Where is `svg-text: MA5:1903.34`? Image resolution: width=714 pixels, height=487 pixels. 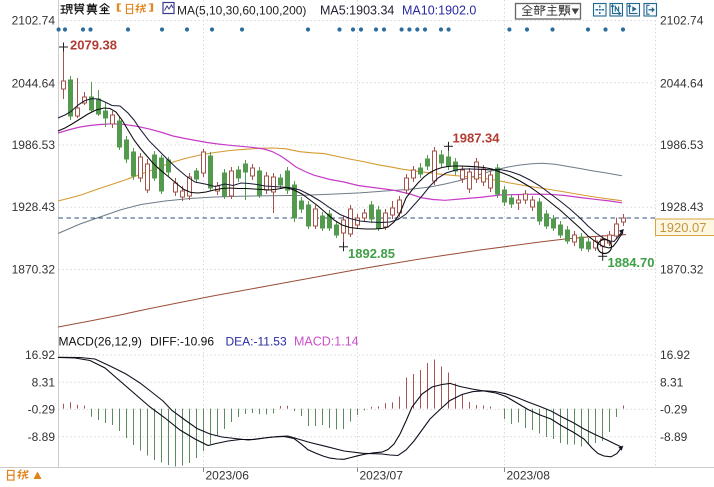
svg-text: MA5:1903.34 is located at coordinates (357, 10).